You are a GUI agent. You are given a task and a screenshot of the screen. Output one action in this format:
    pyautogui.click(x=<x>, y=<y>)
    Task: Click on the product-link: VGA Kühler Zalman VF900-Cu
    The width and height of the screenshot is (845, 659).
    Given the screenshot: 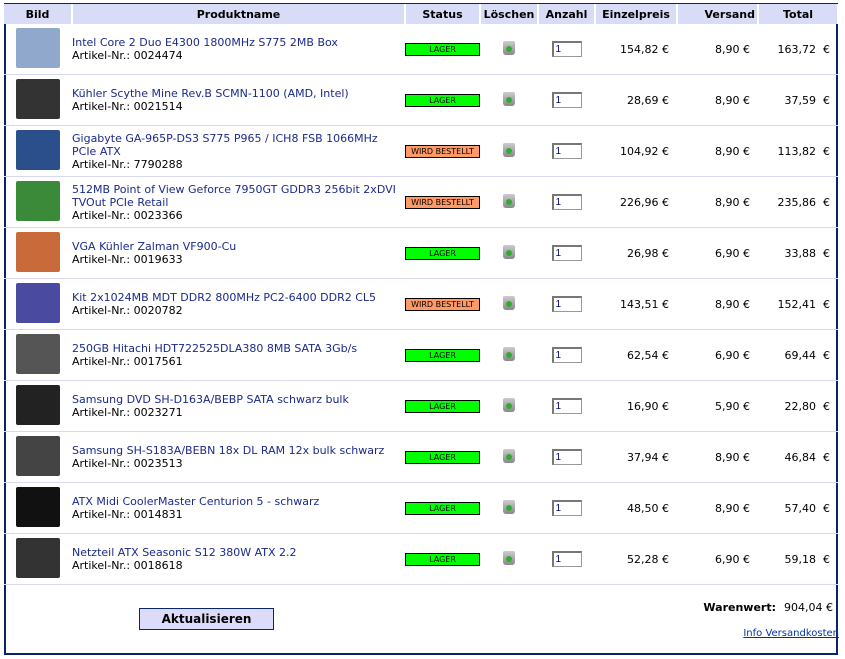 What is the action you would take?
    pyautogui.click(x=154, y=246)
    